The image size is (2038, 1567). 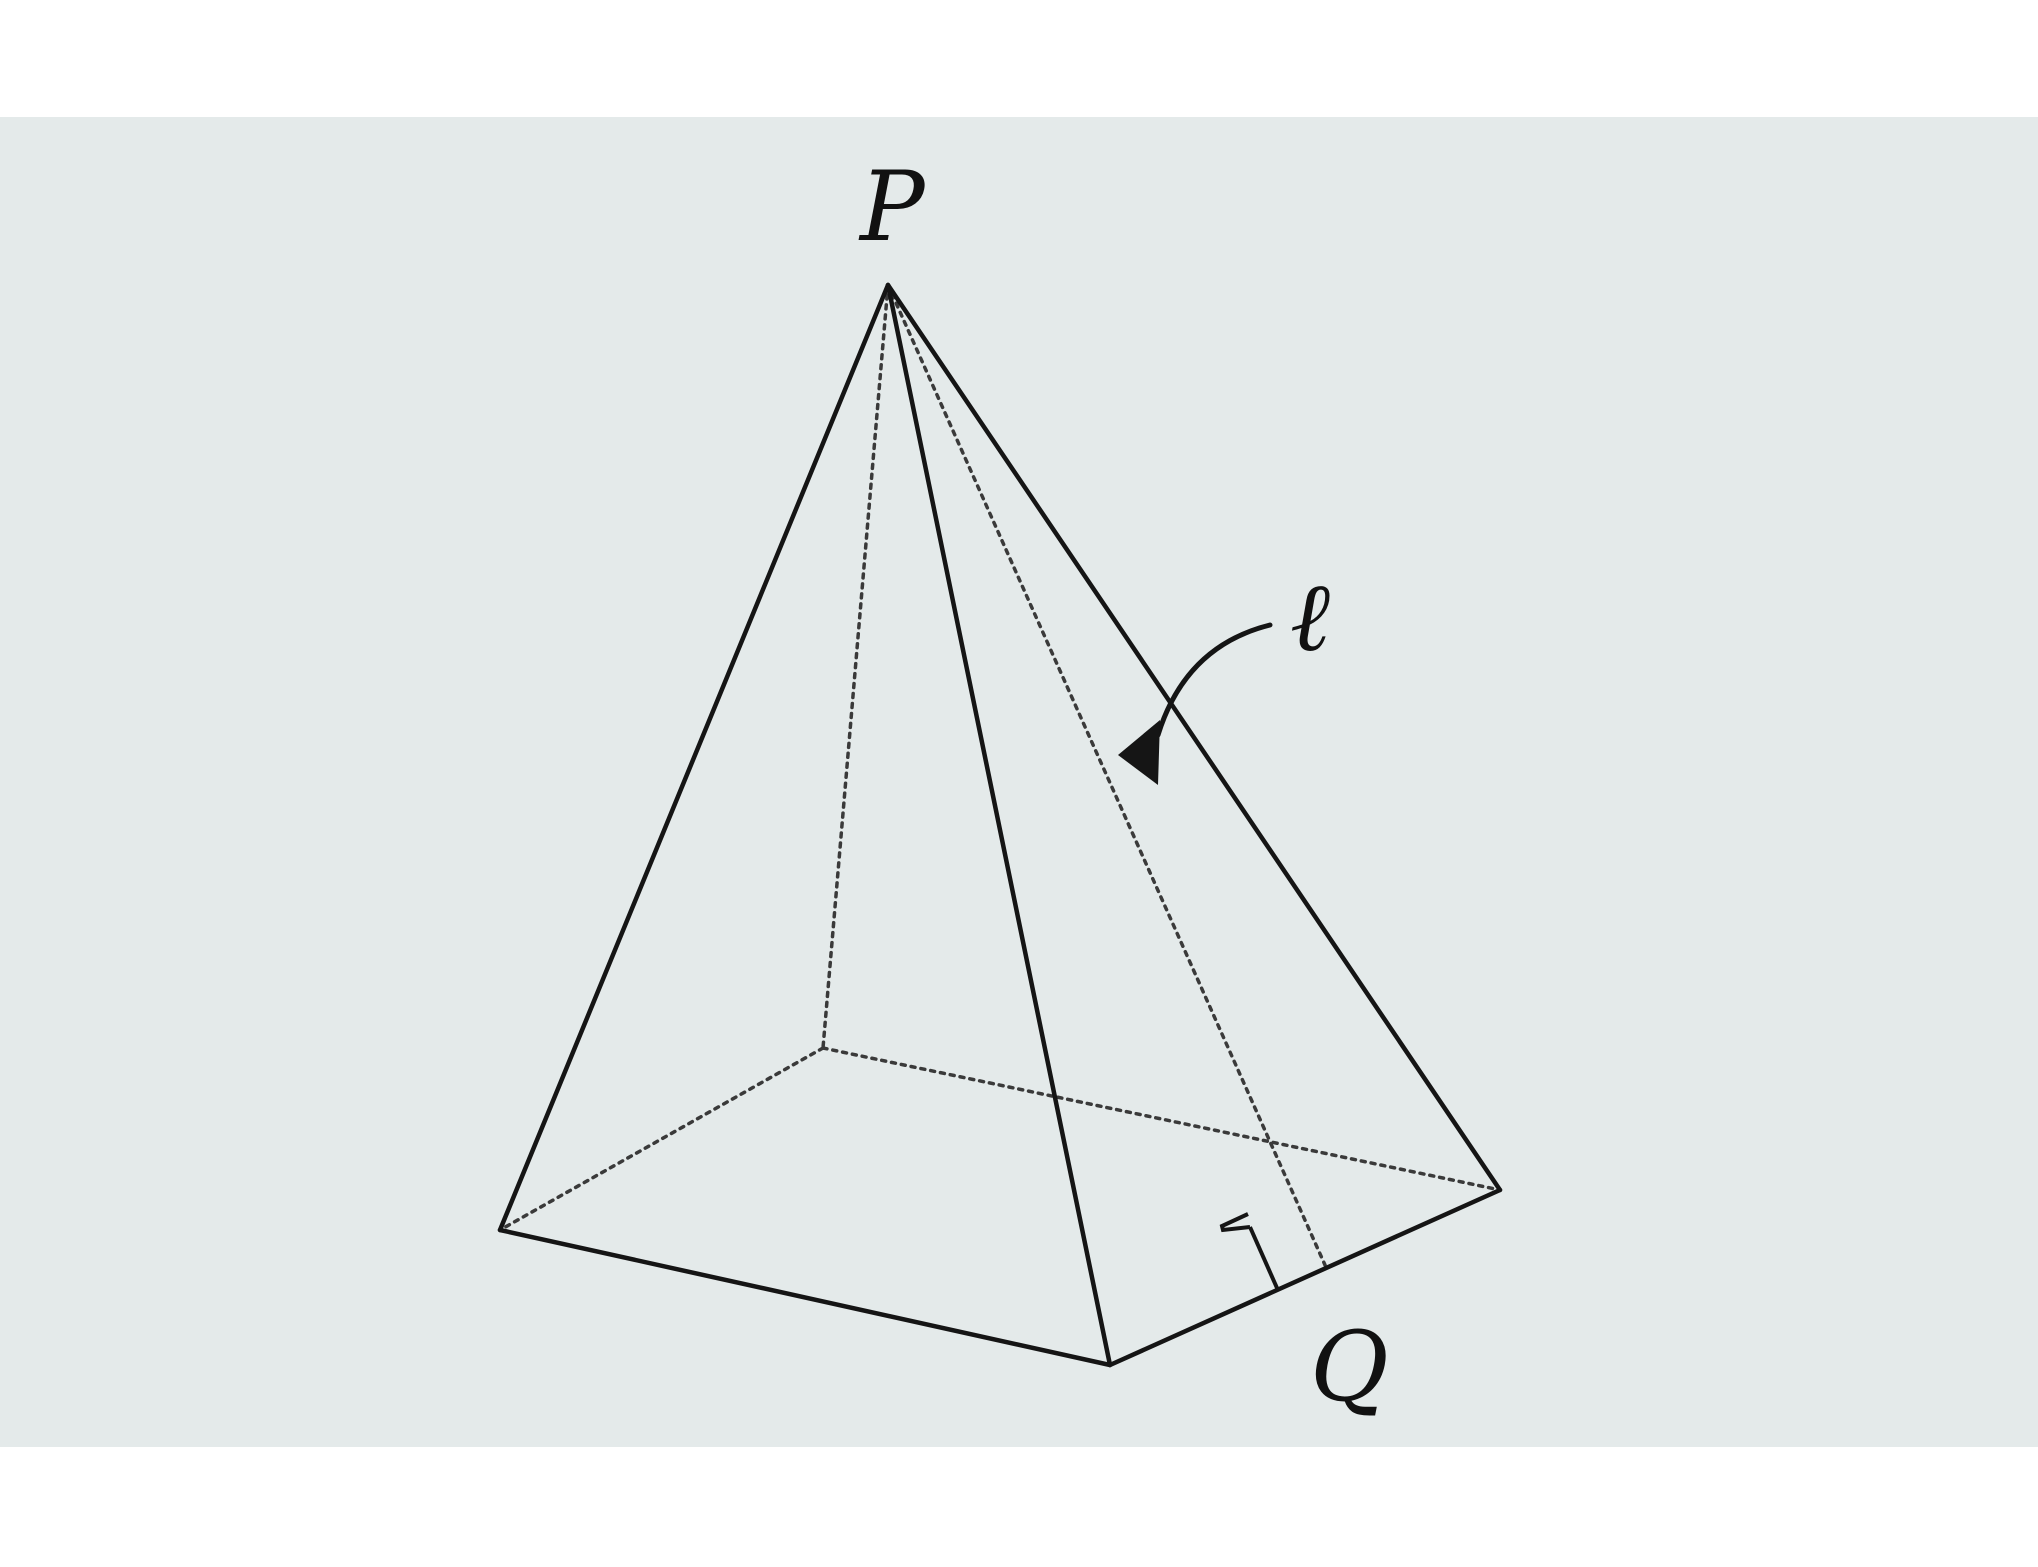 What do you see at coordinates (1263, 1257) in the screenshot?
I see `right-angle-marker` at bounding box center [1263, 1257].